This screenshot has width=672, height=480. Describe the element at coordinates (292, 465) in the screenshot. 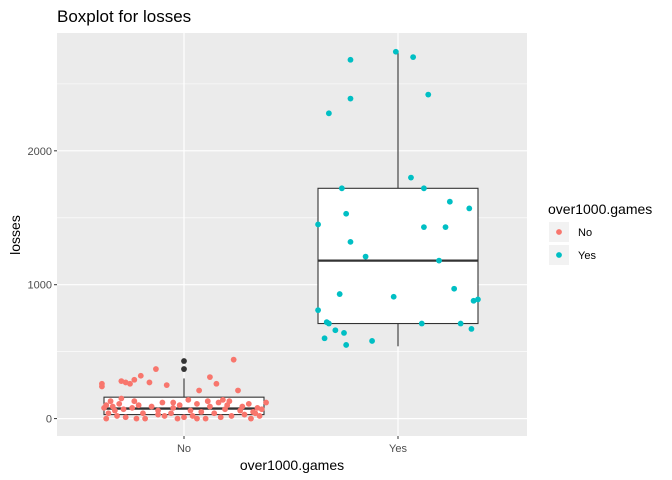

I see `x-axis-title: over1000.games` at that location.